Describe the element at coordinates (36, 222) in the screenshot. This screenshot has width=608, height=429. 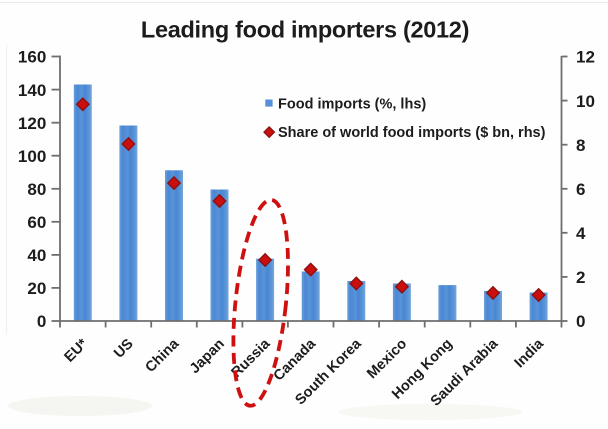
I see `svg-text: 60` at that location.